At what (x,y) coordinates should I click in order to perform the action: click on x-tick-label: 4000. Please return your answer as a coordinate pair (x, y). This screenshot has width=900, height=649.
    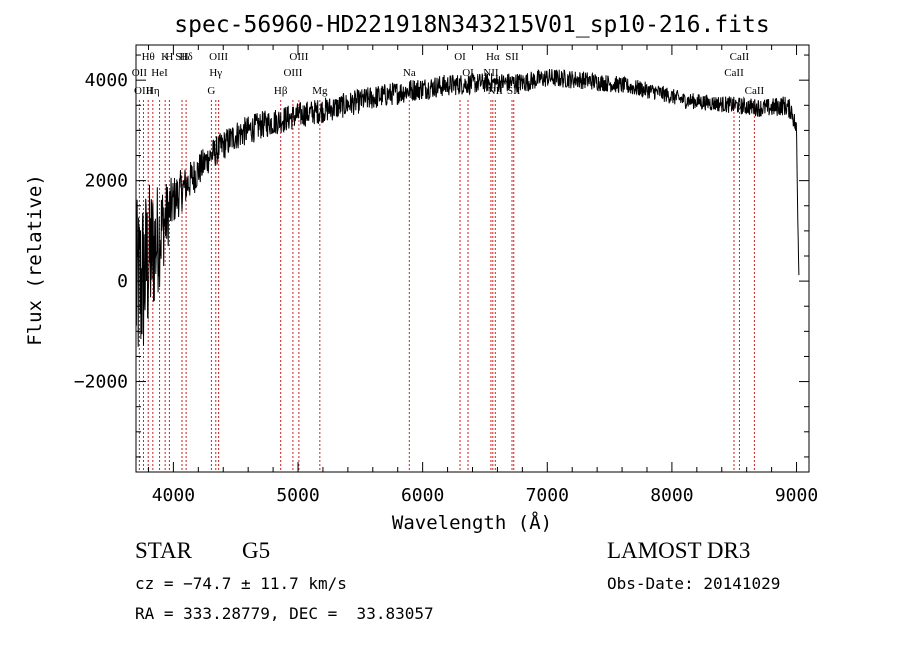
    Looking at the image, I should click on (173, 495).